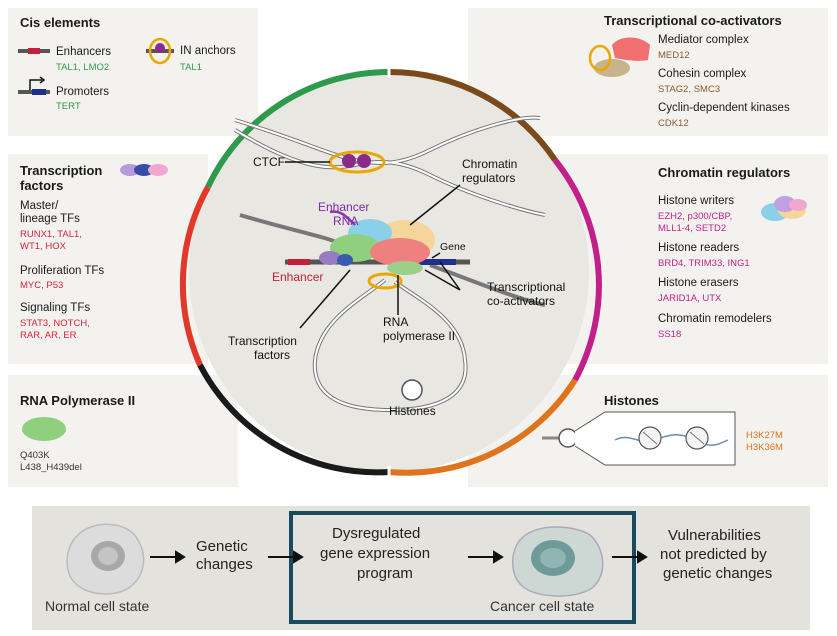 The height and width of the screenshot is (636, 837). I want to click on histone-erasers-examples: JARID1A, UTX, so click(690, 298).